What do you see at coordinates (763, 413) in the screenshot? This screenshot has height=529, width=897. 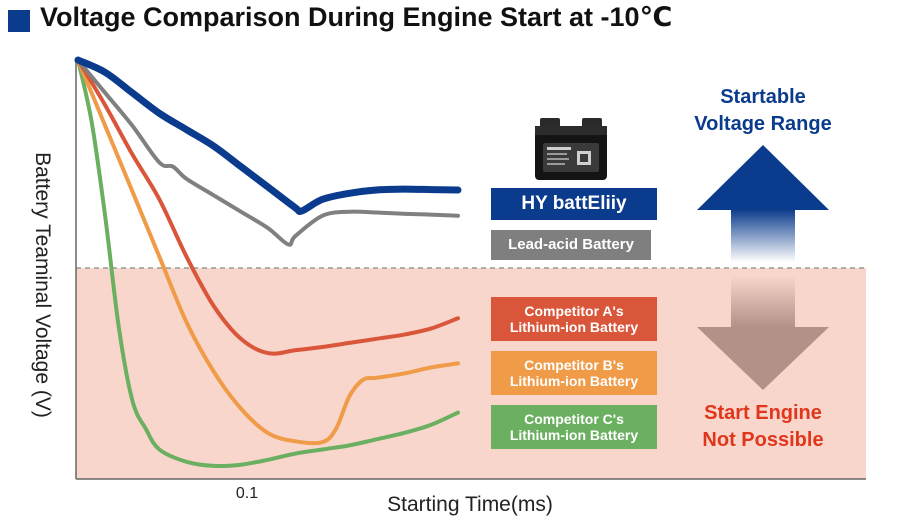 I see `not-possible-line1: Start Engine` at bounding box center [763, 413].